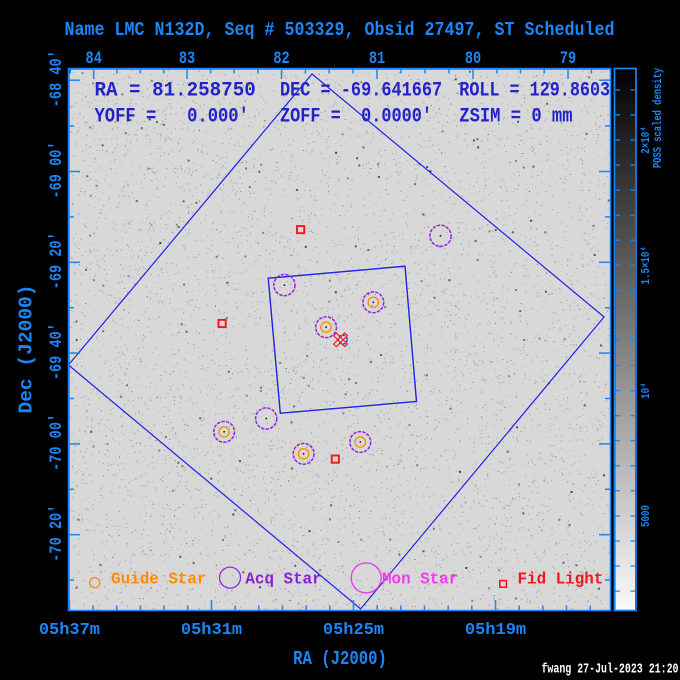  Describe the element at coordinates (56, 260) in the screenshot. I see `svg-text: -69 20'` at that location.